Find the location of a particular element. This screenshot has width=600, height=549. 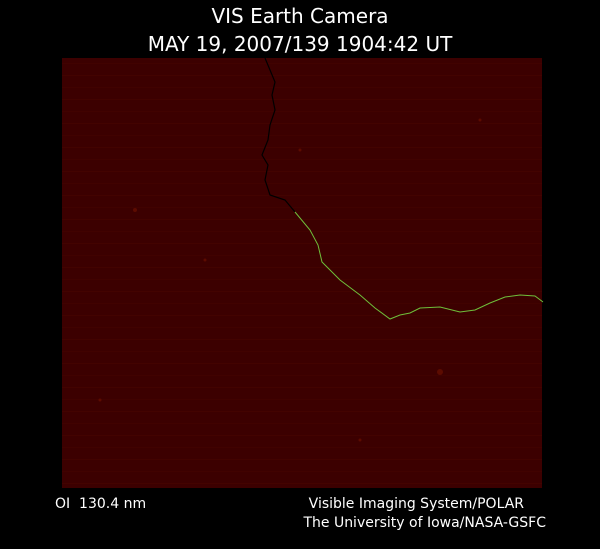

image-title: VIS Earth Camera is located at coordinates (299, 16).